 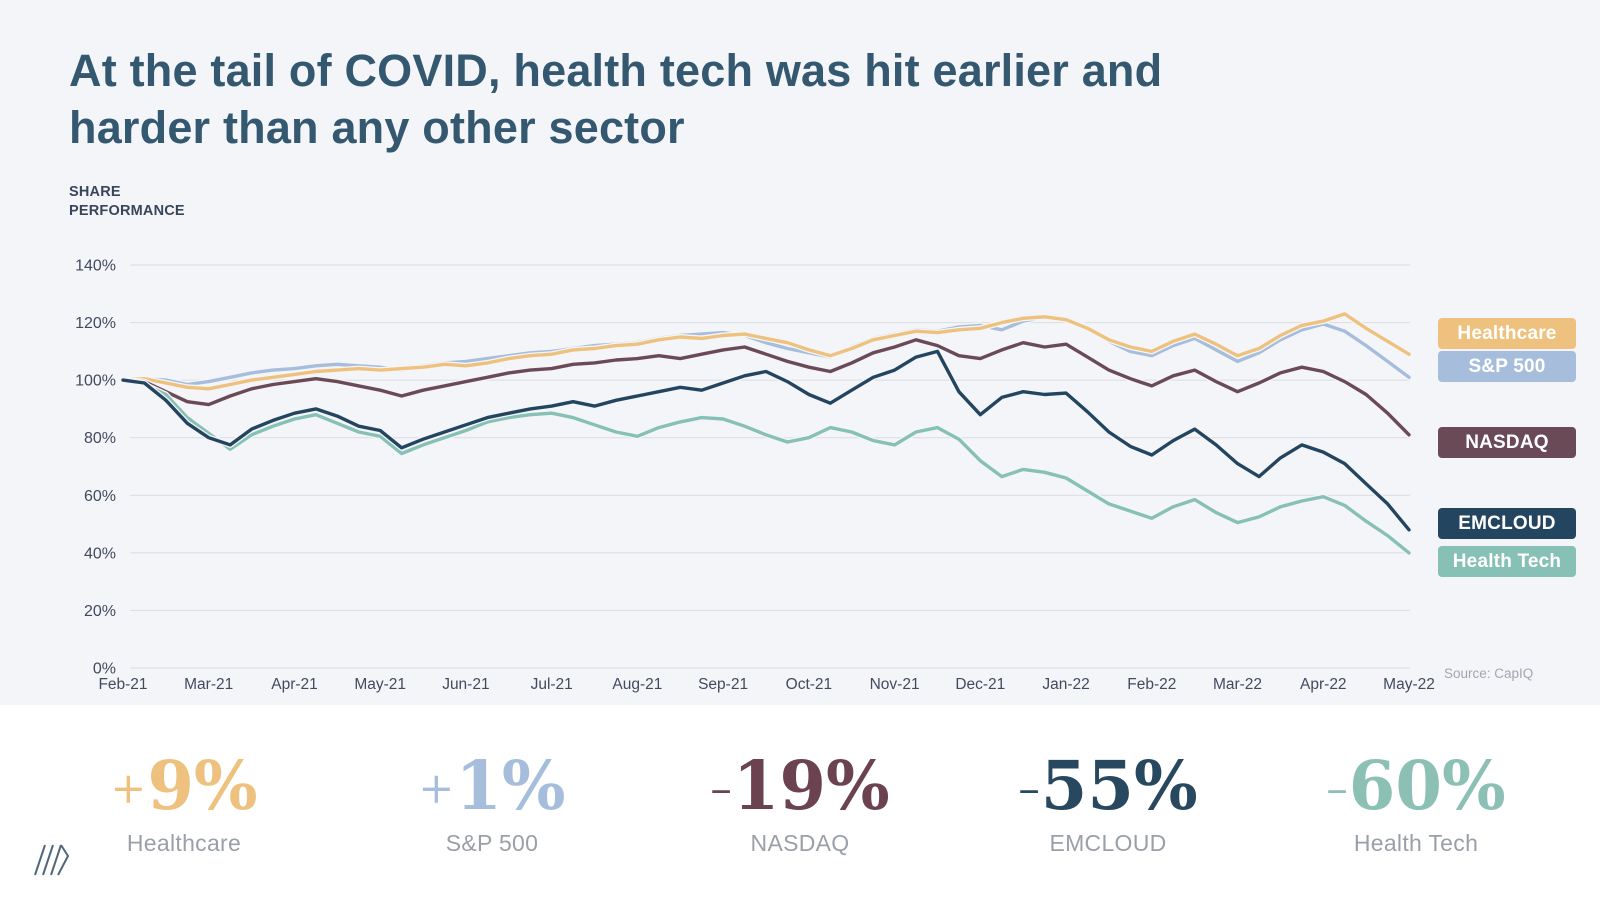 What do you see at coordinates (1323, 684) in the screenshot?
I see `svg-text: Apr-22` at bounding box center [1323, 684].